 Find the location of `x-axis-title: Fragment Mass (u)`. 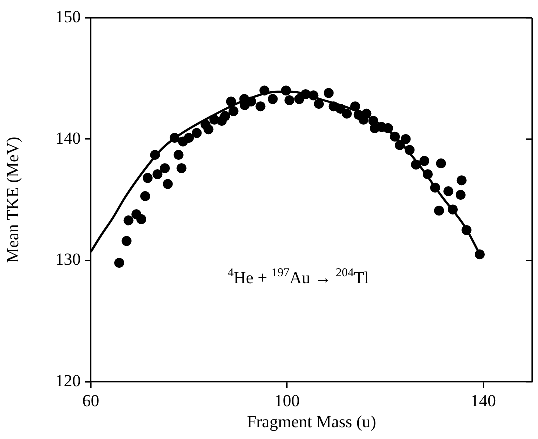

x-axis-title: Fragment Mass (u) is located at coordinates (311, 422).